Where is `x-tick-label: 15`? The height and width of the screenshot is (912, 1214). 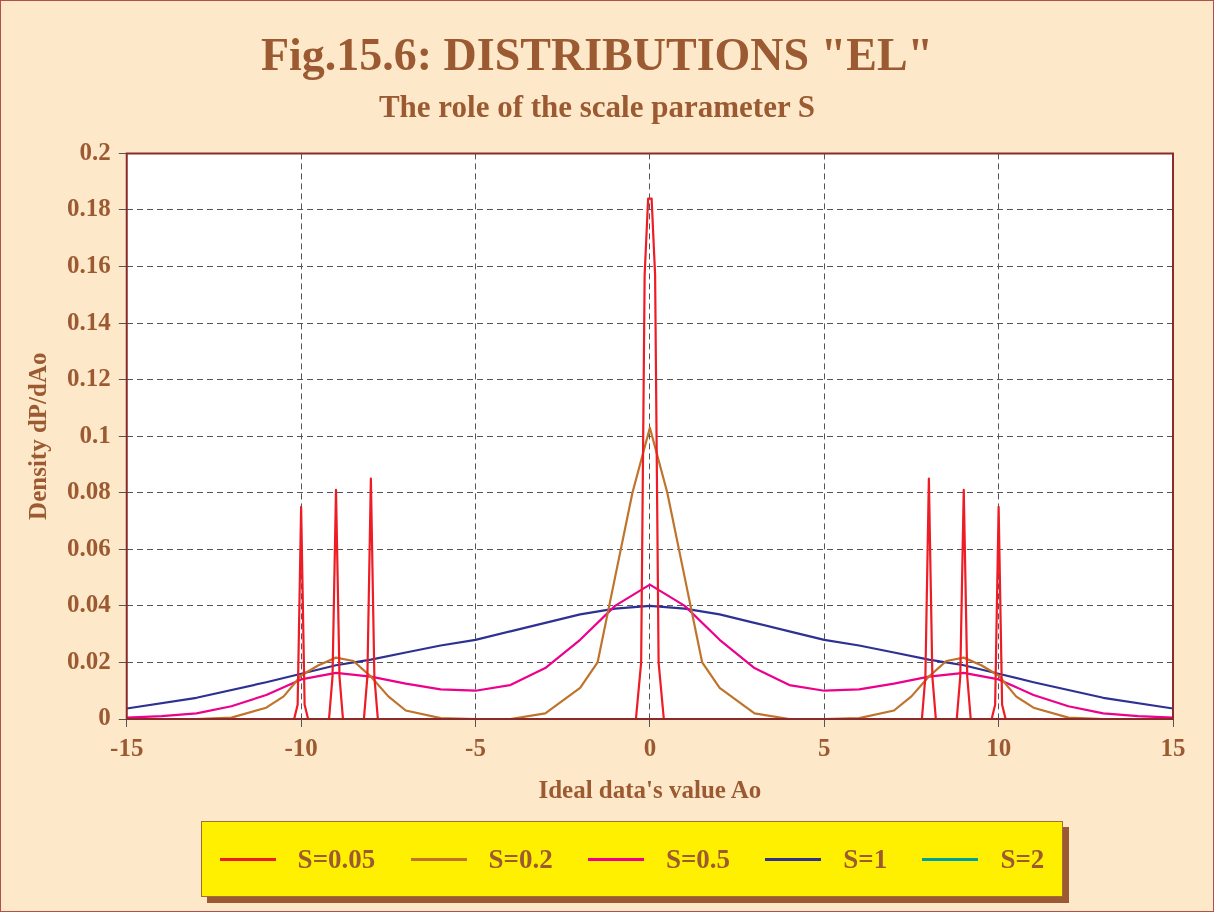
x-tick-label: 15 is located at coordinates (1173, 748).